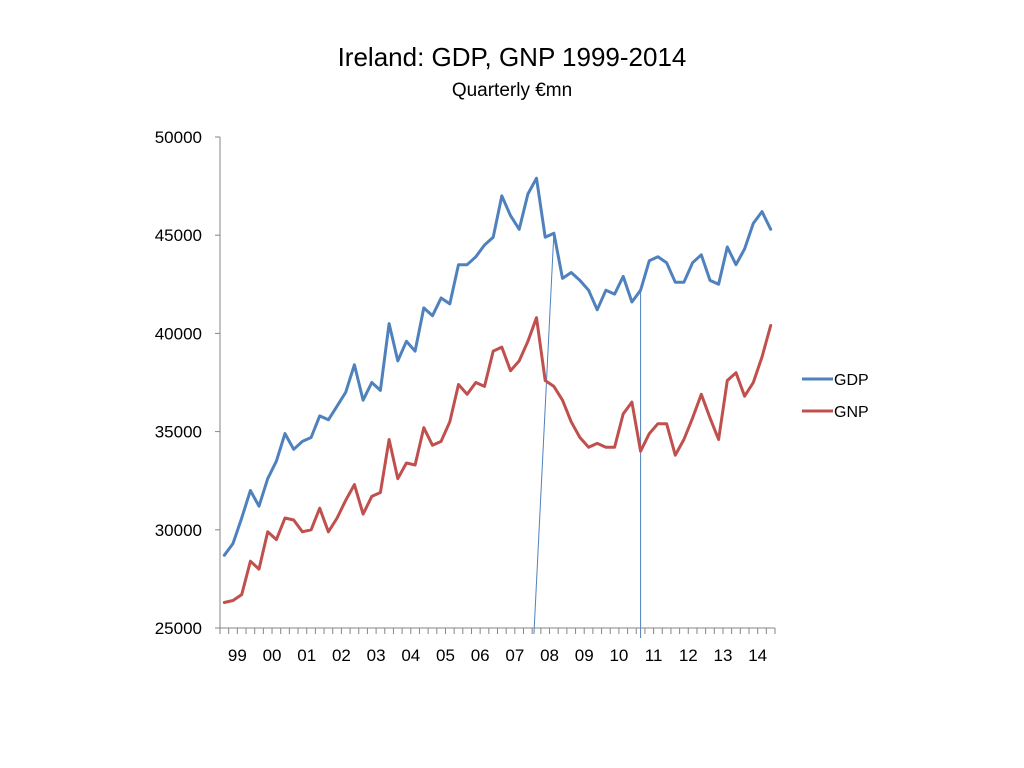  I want to click on x-tick-label: 13, so click(723, 655).